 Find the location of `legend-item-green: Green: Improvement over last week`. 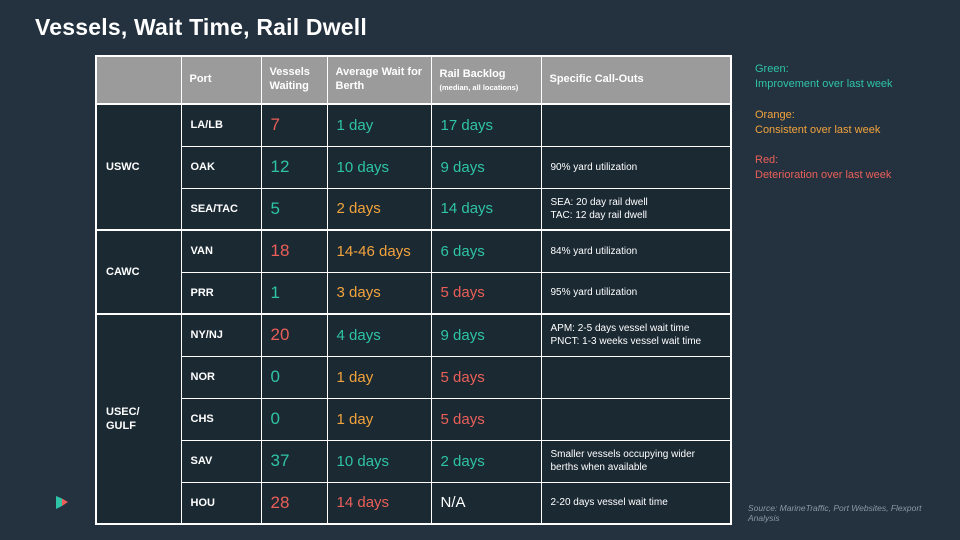

legend-item-green: Green: Improvement over last week is located at coordinates (850, 77).